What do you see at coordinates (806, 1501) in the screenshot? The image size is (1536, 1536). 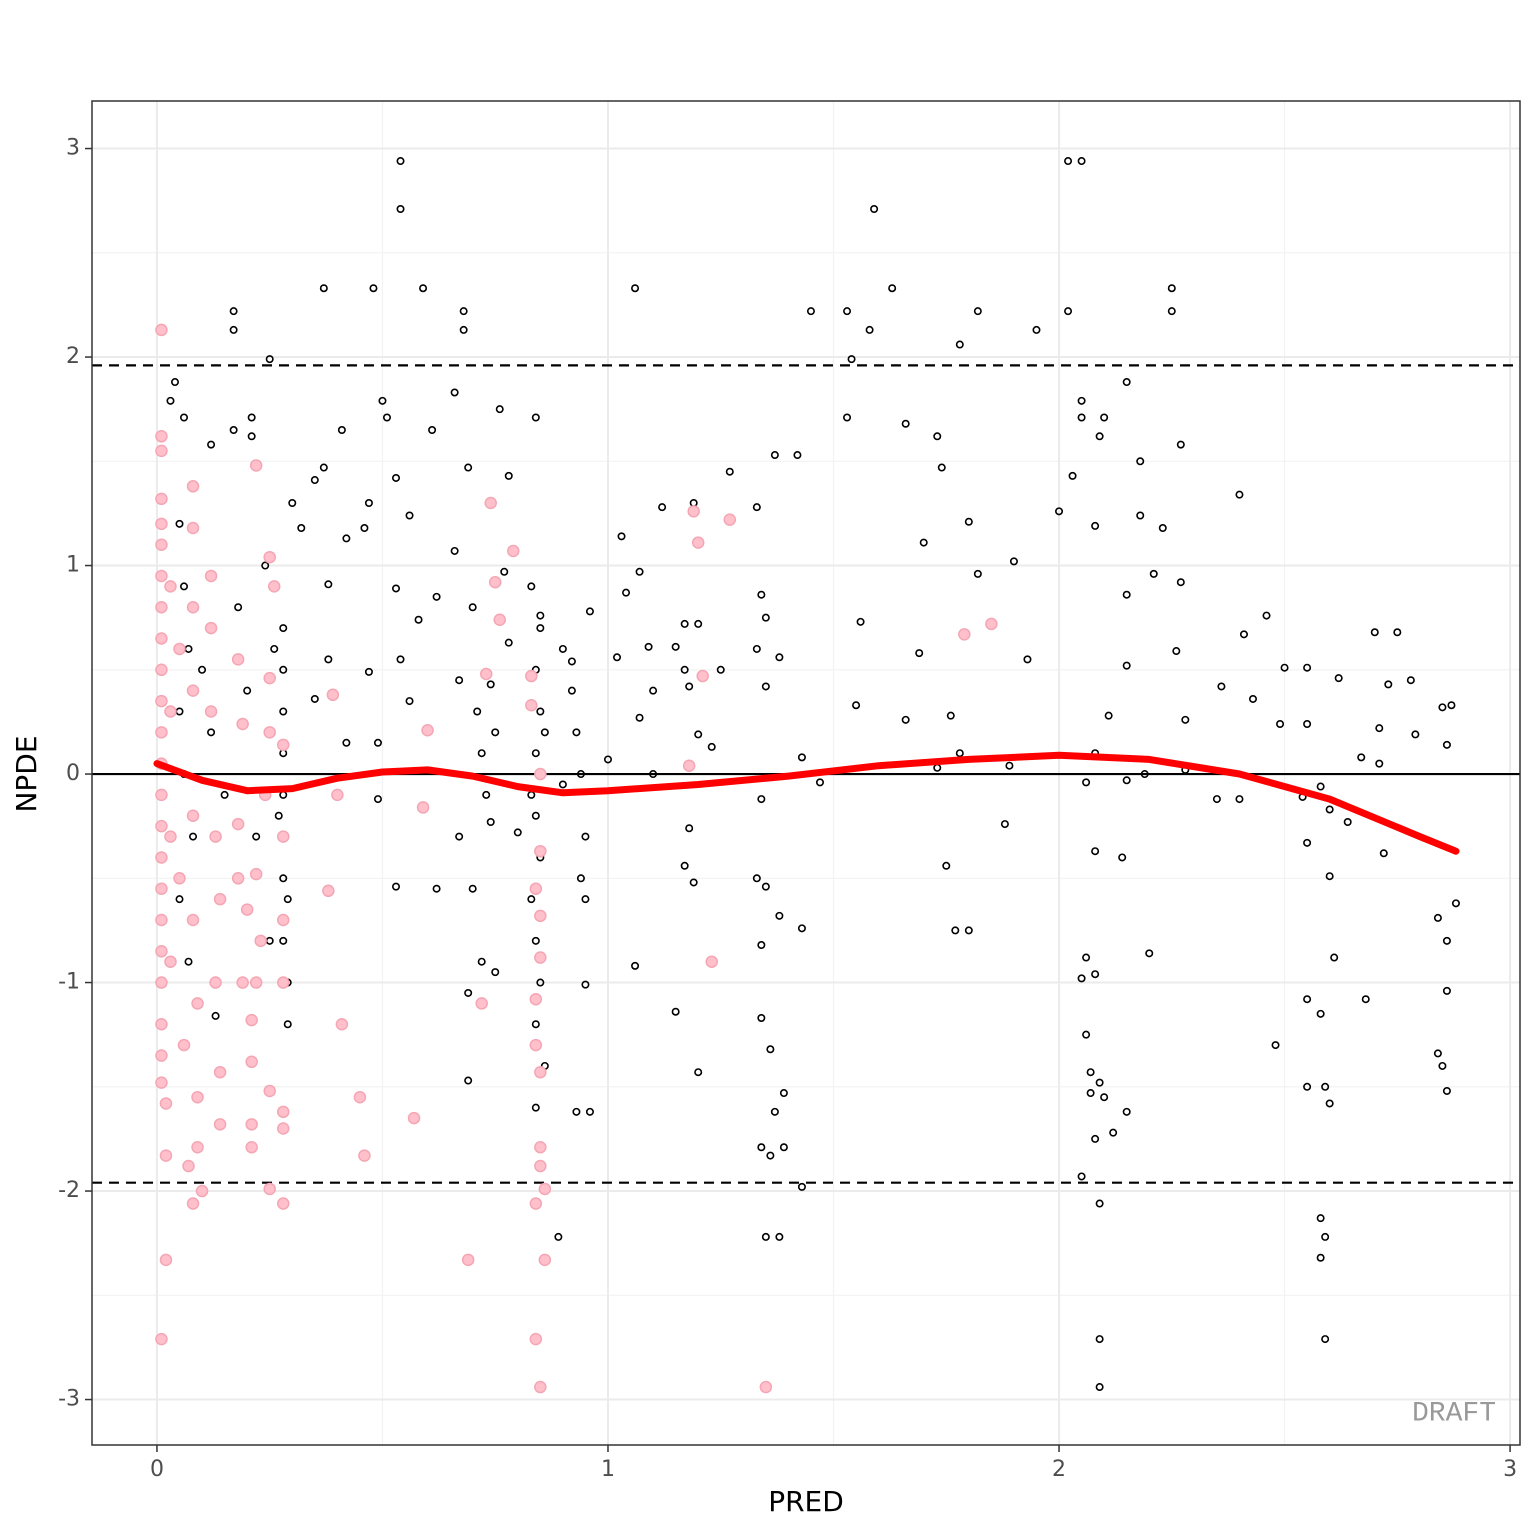 I see `x-axis-title: PRED` at bounding box center [806, 1501].